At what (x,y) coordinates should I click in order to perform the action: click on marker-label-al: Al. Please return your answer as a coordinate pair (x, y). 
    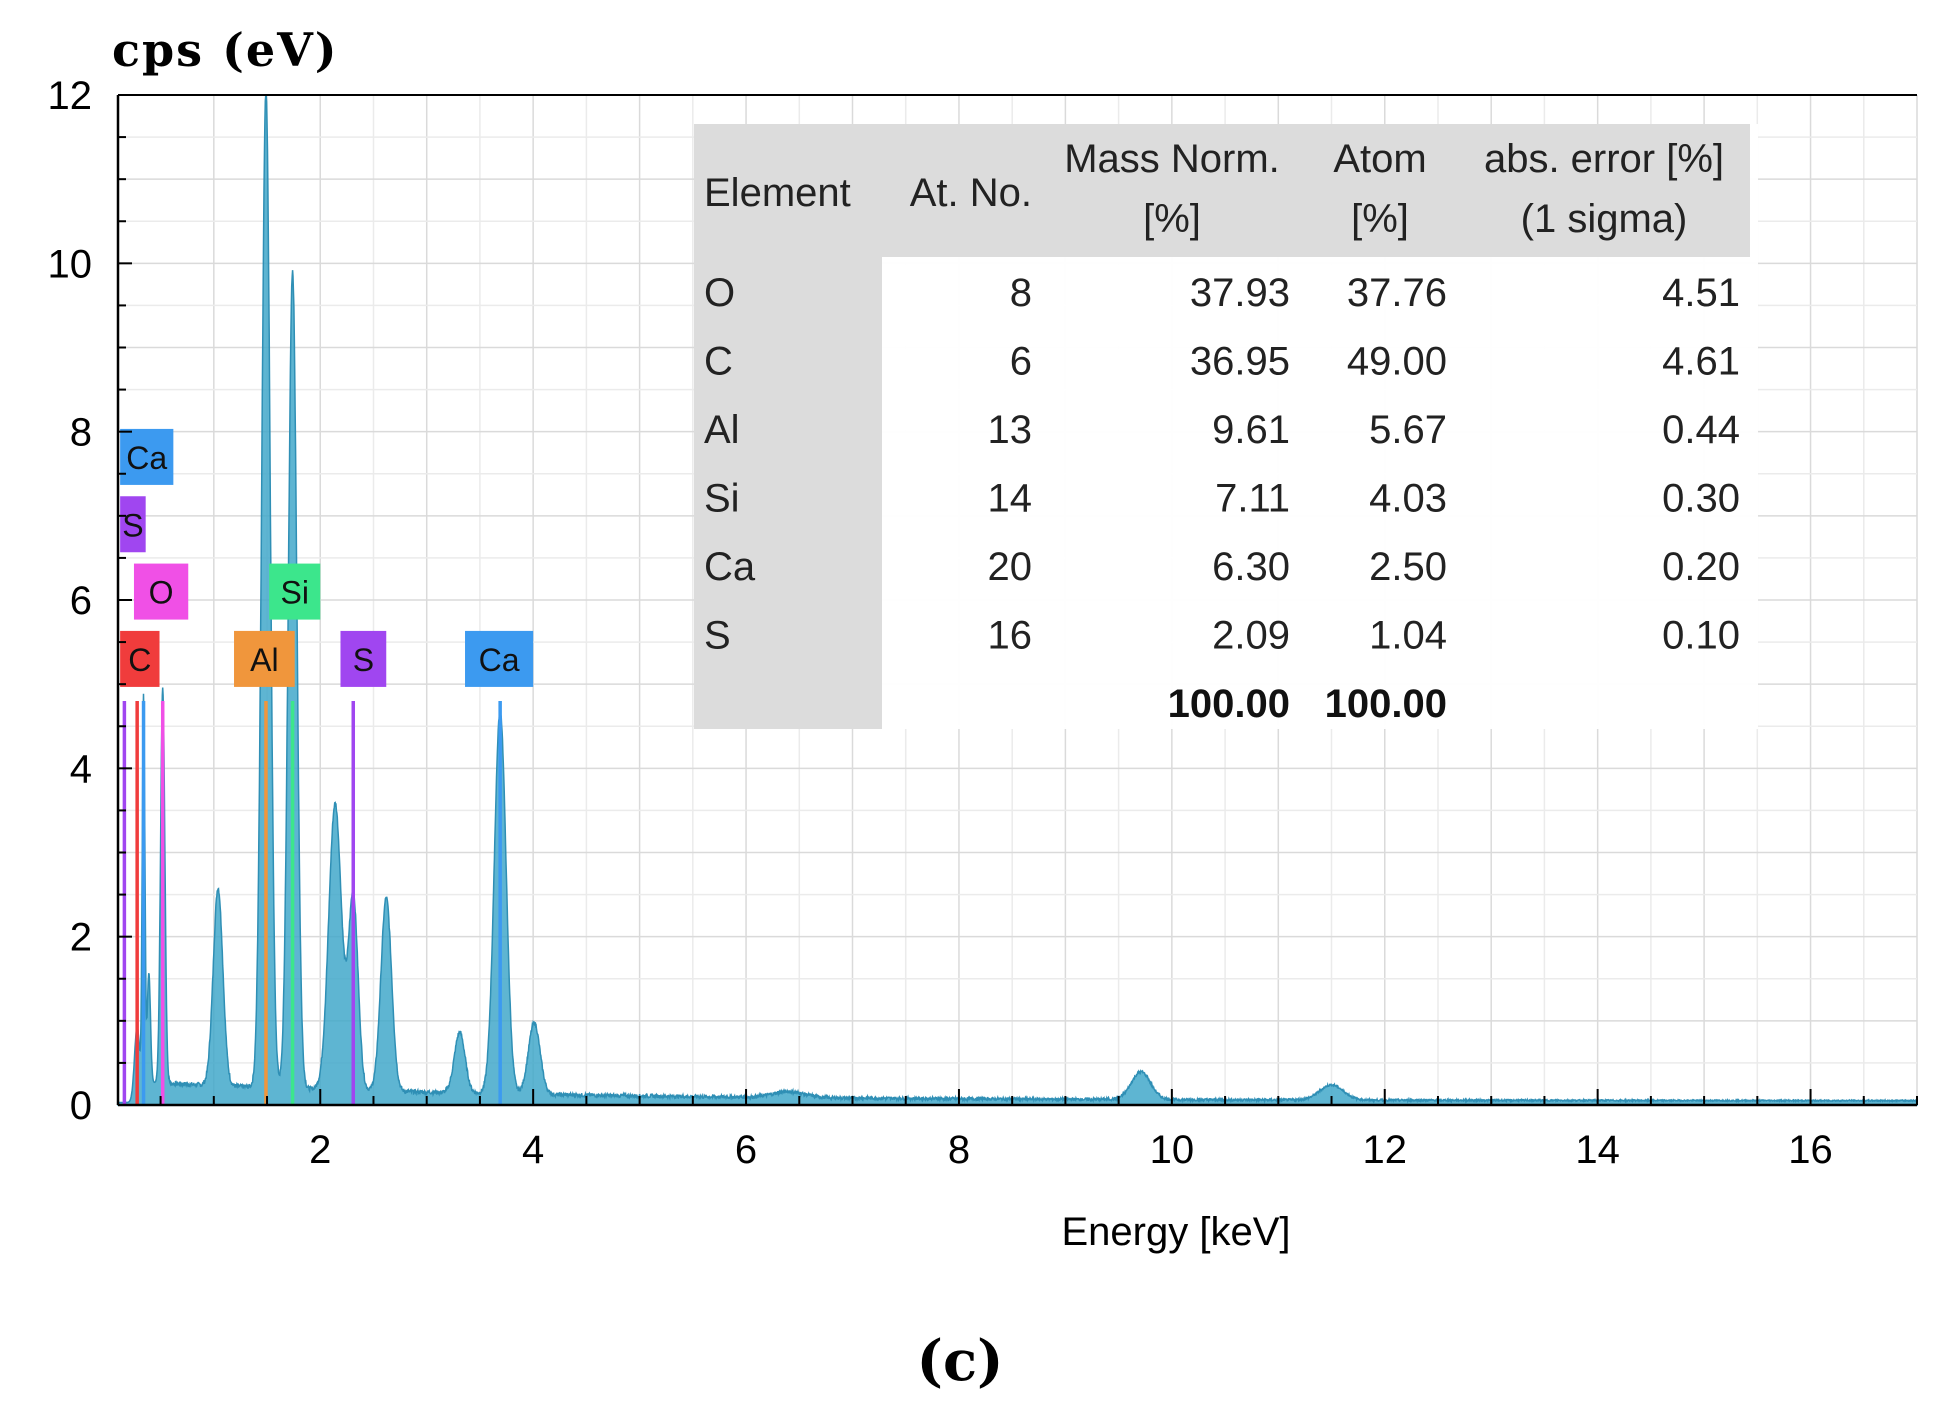
    Looking at the image, I should click on (264, 660).